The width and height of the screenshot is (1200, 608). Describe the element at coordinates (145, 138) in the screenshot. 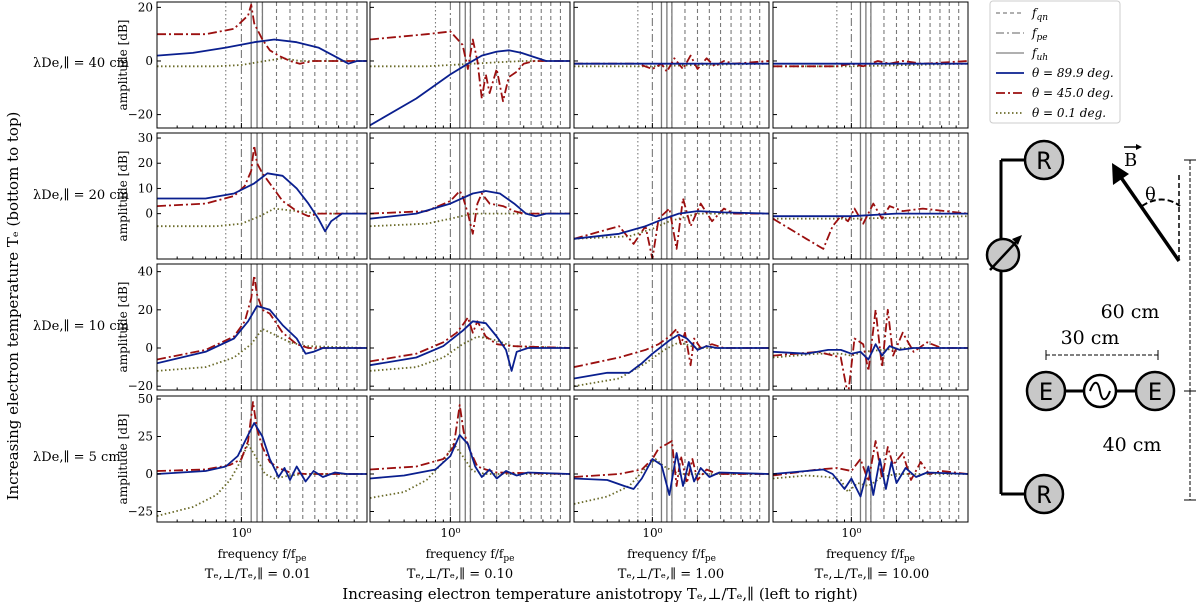

I see `y-tick-label: 30` at that location.